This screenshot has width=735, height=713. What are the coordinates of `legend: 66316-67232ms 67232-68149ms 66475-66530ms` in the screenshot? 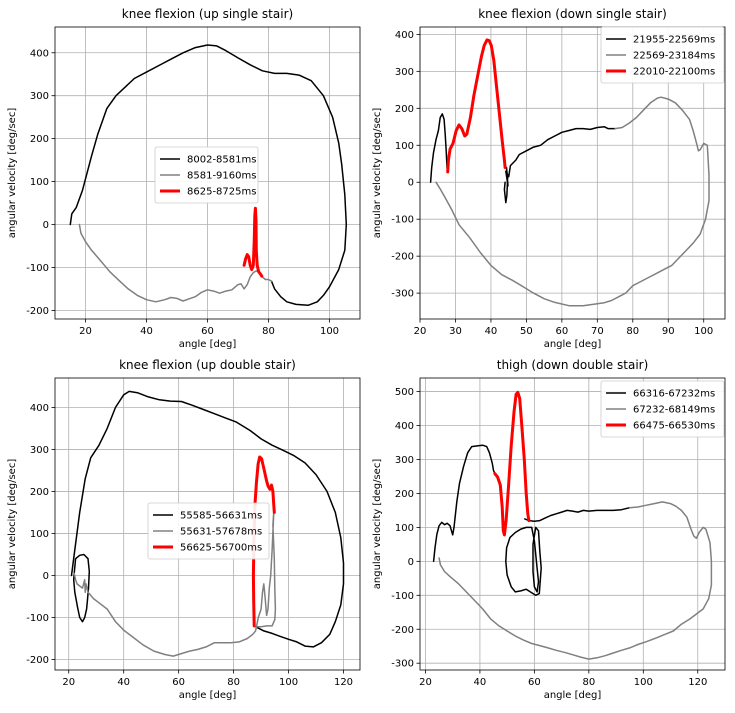 It's located at (662, 409).